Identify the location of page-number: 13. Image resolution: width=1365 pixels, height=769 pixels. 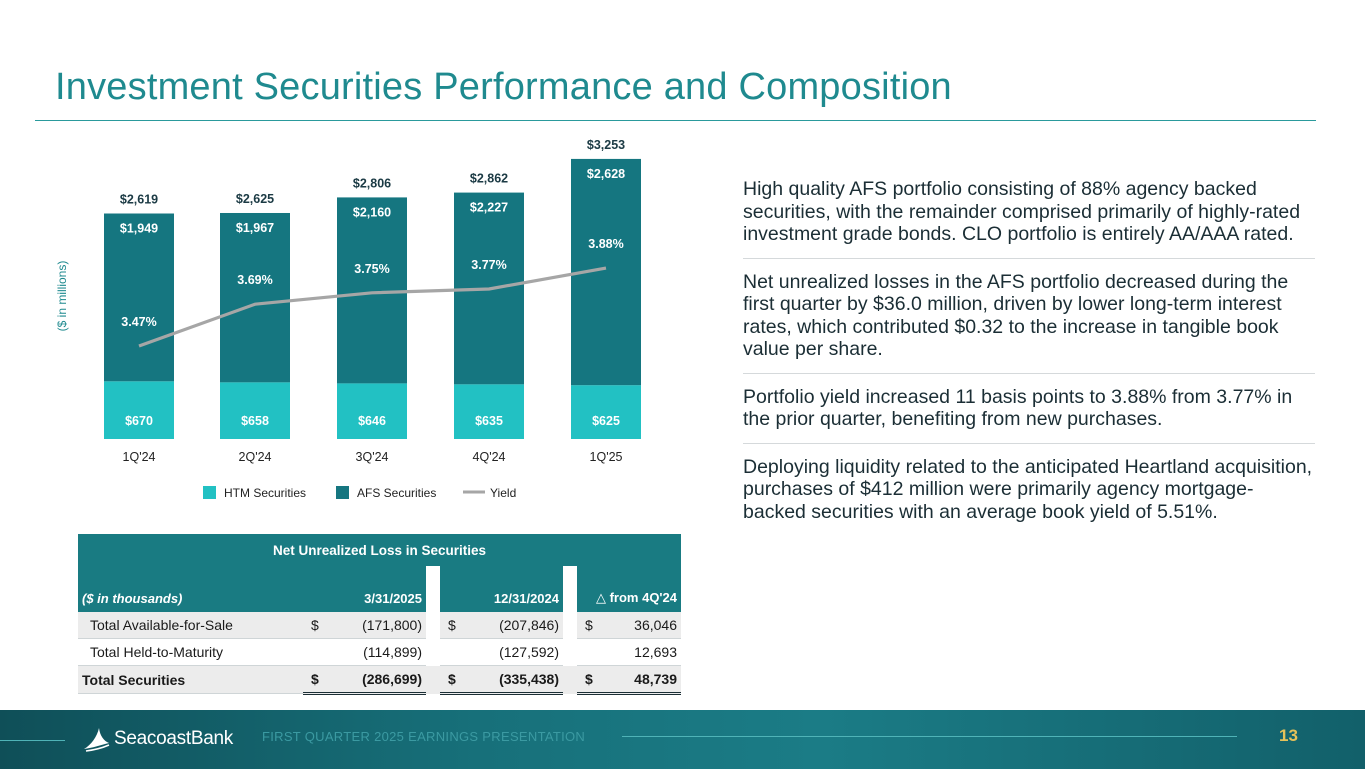
(1288, 735).